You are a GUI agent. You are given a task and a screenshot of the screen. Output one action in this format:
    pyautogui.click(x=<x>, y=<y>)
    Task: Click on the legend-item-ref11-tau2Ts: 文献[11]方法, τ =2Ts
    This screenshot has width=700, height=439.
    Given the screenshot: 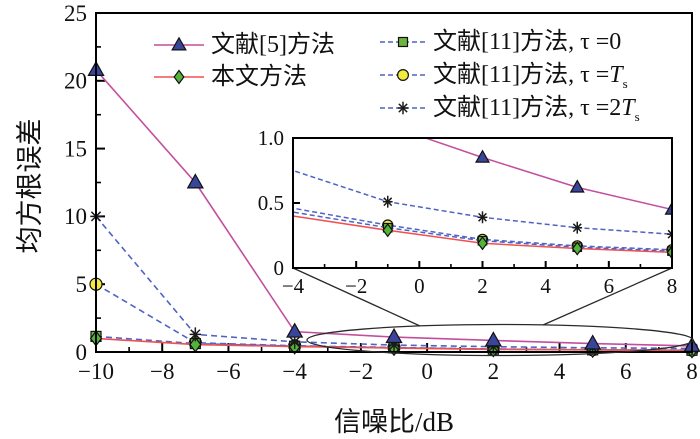 What is the action you would take?
    pyautogui.click(x=509, y=109)
    